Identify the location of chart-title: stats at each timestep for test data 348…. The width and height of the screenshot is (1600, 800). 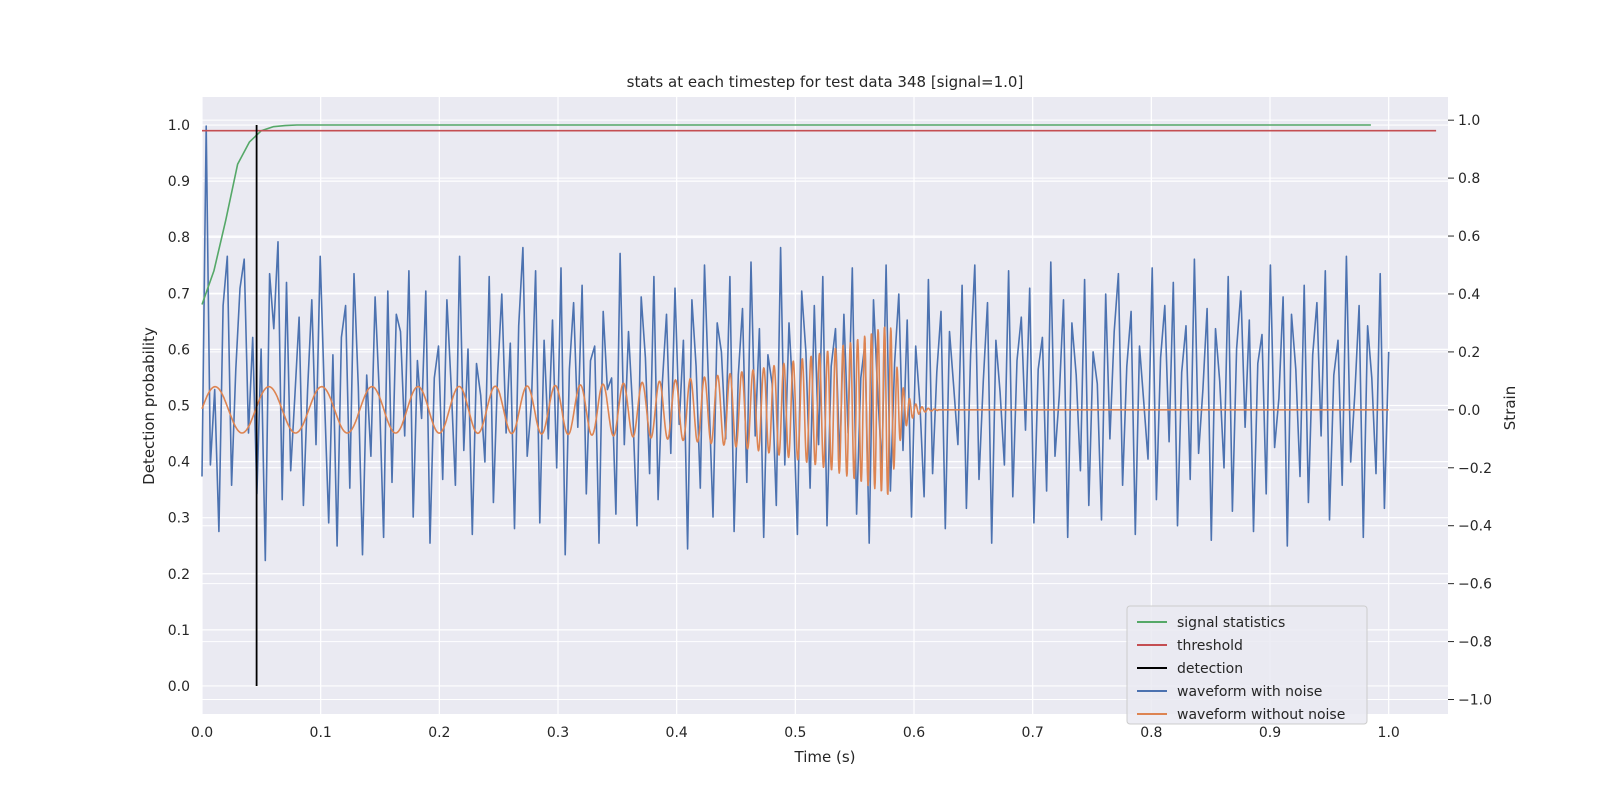
(825, 82).